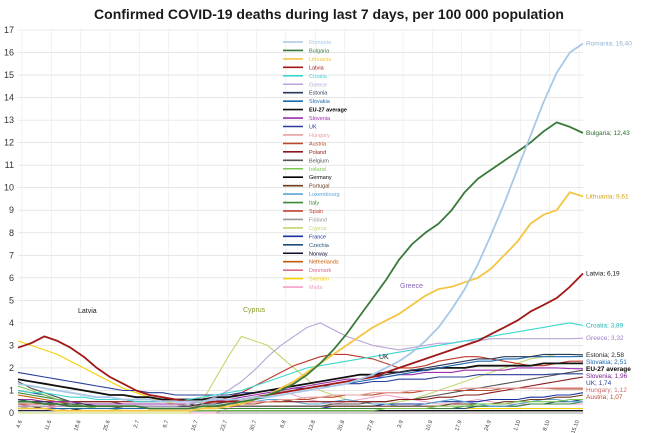 The image size is (659, 433). What do you see at coordinates (324, 263) in the screenshot?
I see `legend-label: Netherlands` at bounding box center [324, 263].